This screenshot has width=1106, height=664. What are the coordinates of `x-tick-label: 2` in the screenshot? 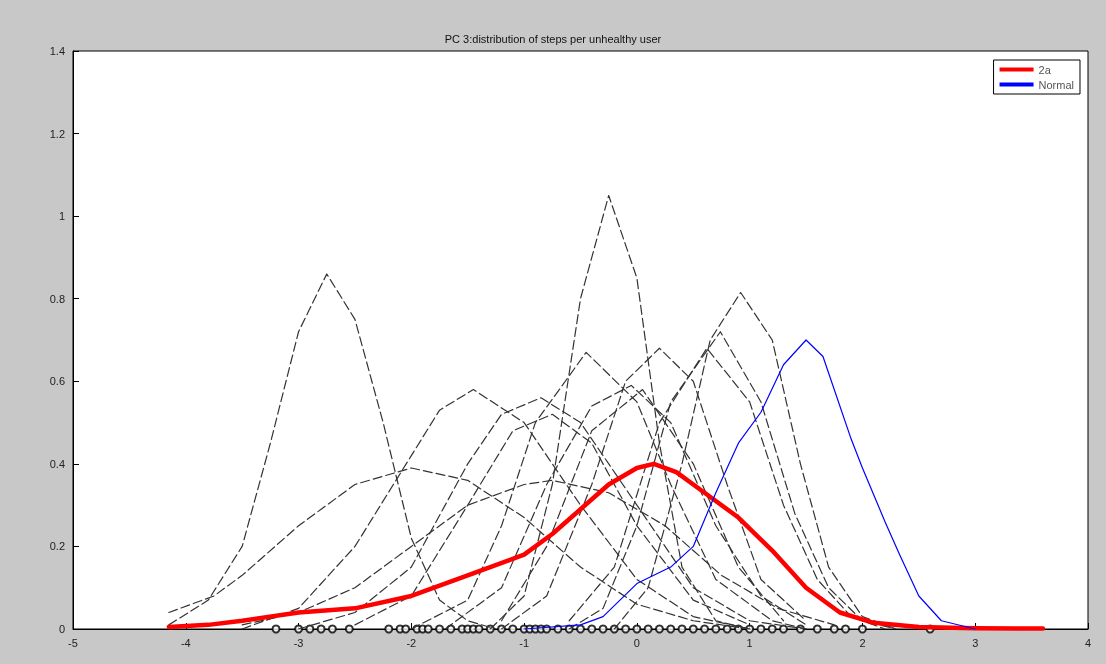 It's located at (862, 642).